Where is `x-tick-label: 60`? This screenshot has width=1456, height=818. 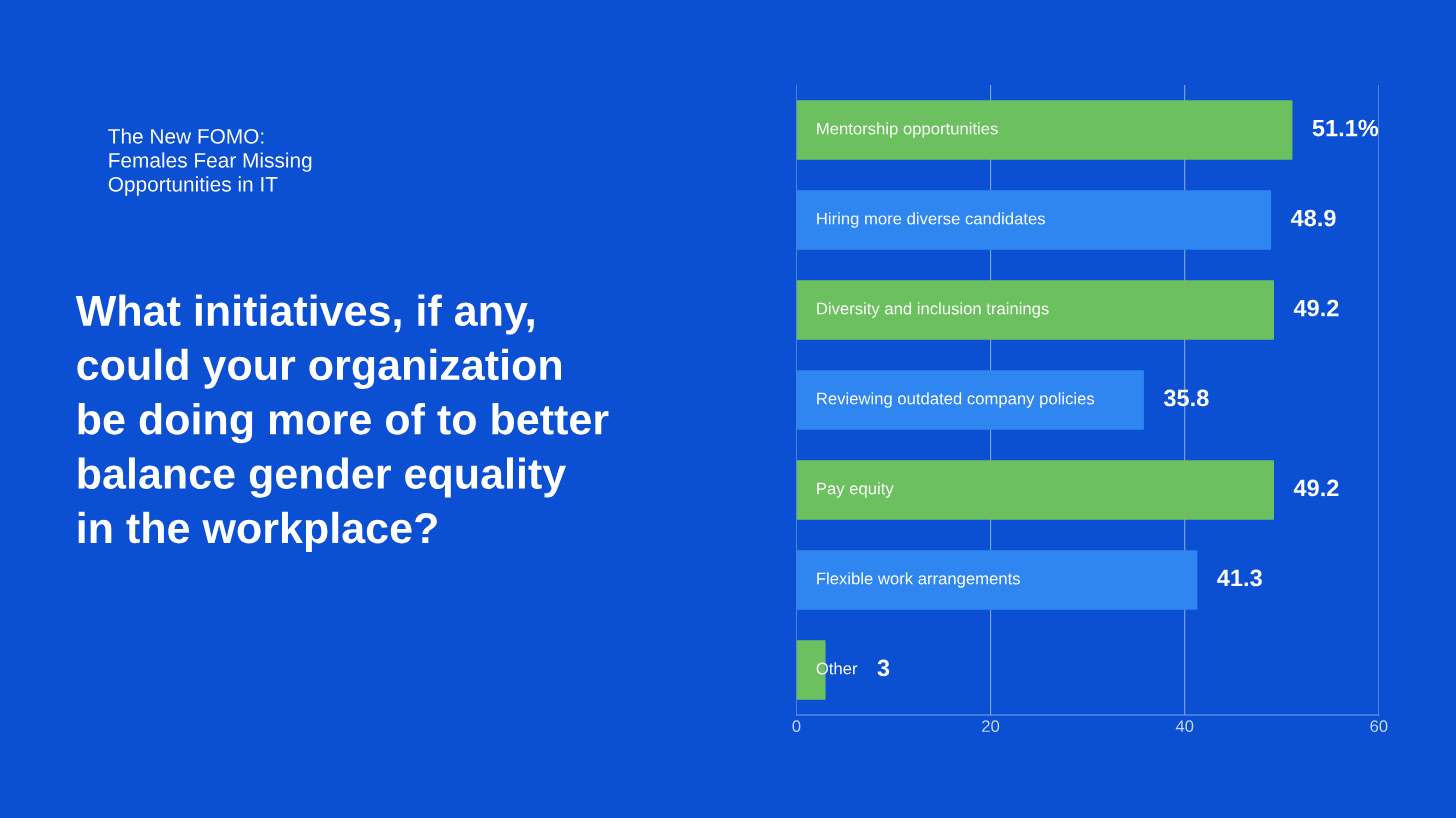
x-tick-label: 60 is located at coordinates (1379, 726).